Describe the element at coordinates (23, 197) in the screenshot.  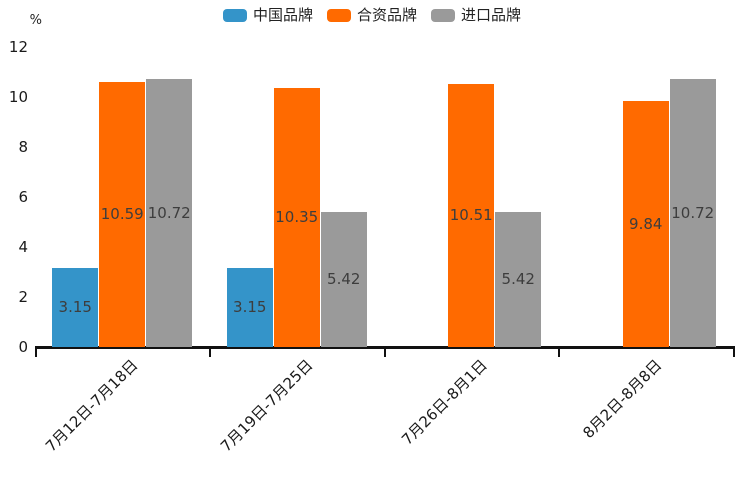
I see `y-tick-label-6: 6` at that location.